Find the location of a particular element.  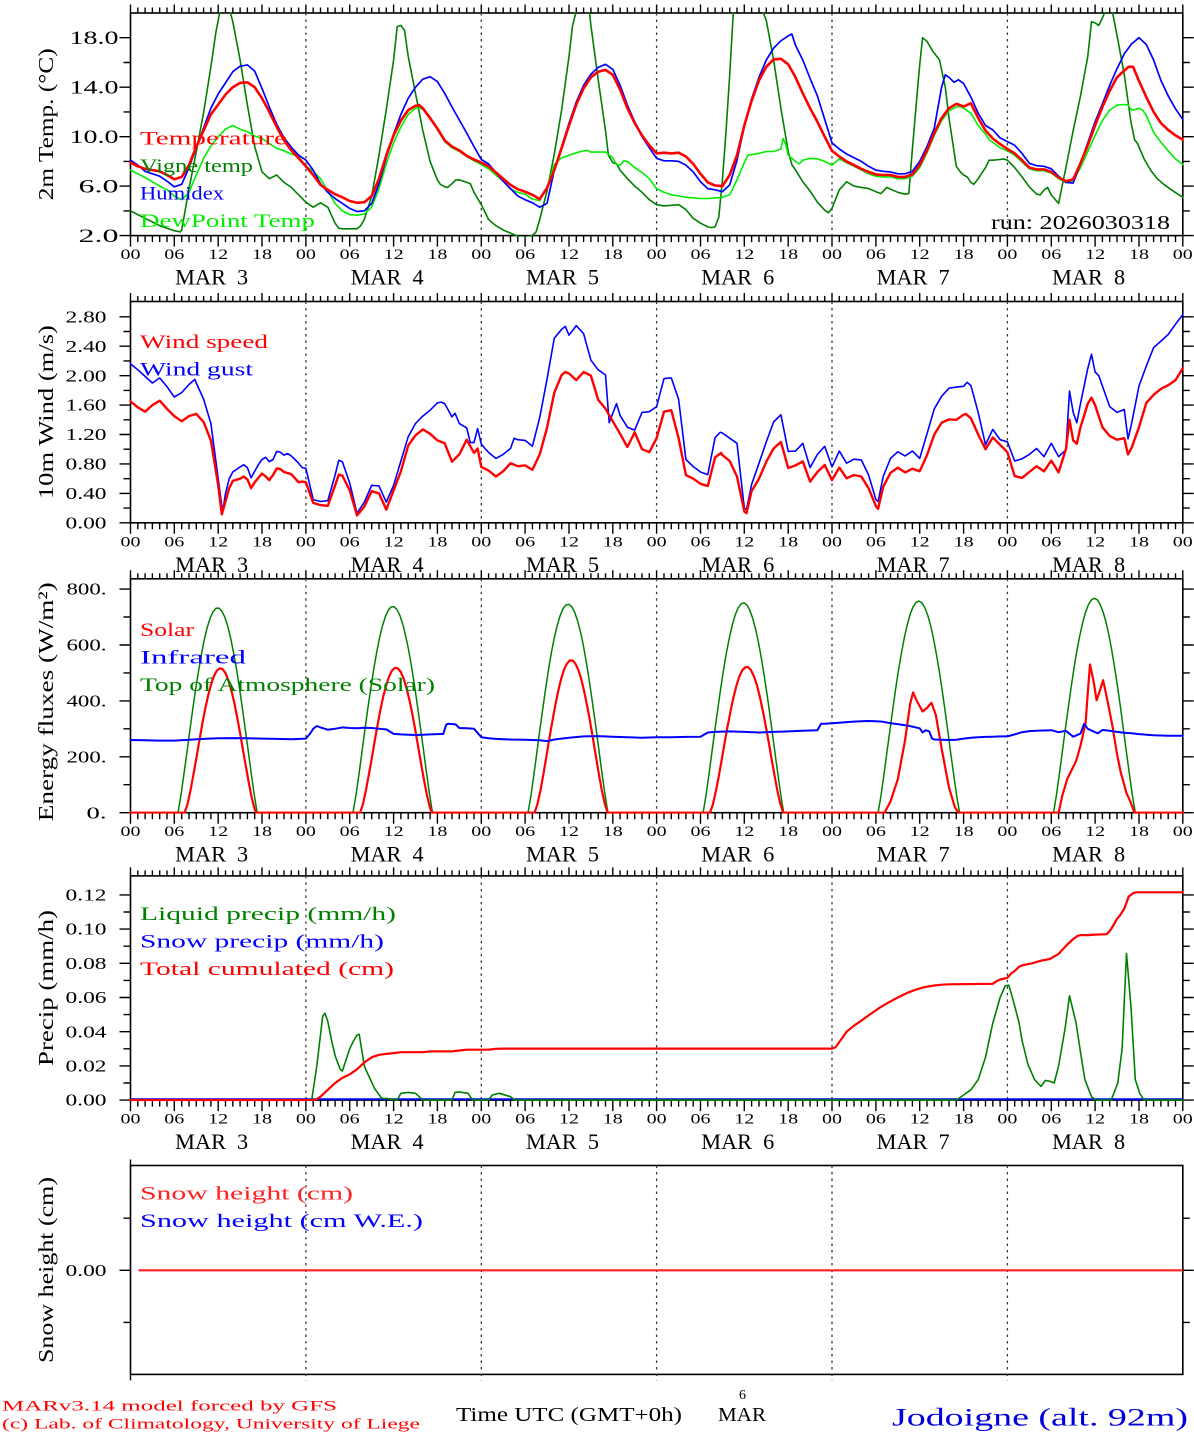

svg-text: 0.08 is located at coordinates (86, 963).